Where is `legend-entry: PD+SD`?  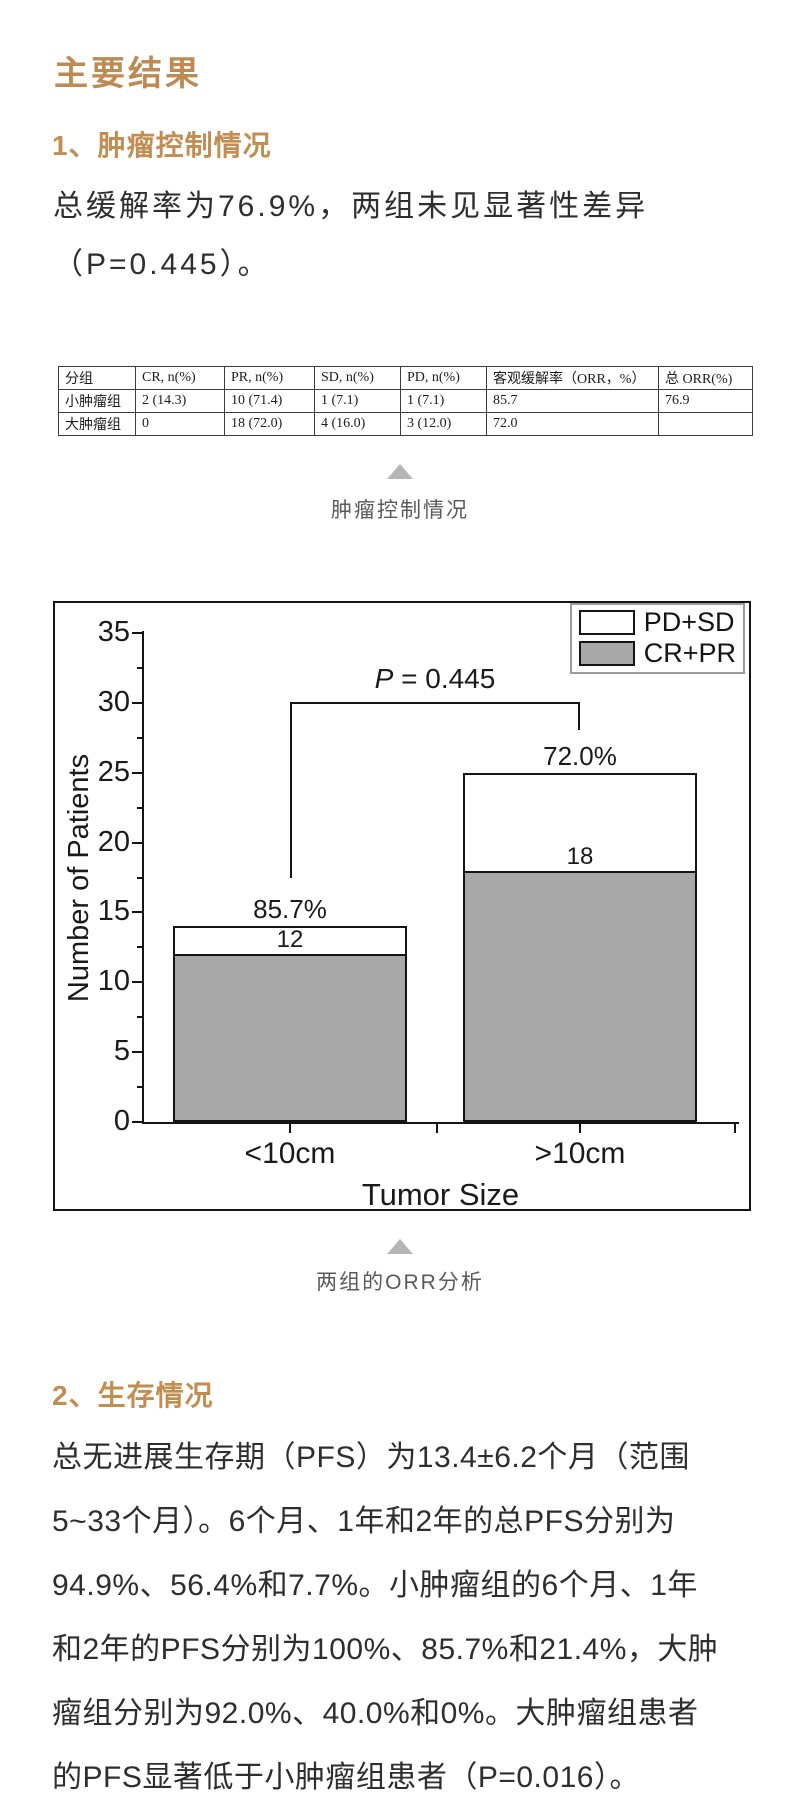
legend-entry: PD+SD is located at coordinates (657, 622).